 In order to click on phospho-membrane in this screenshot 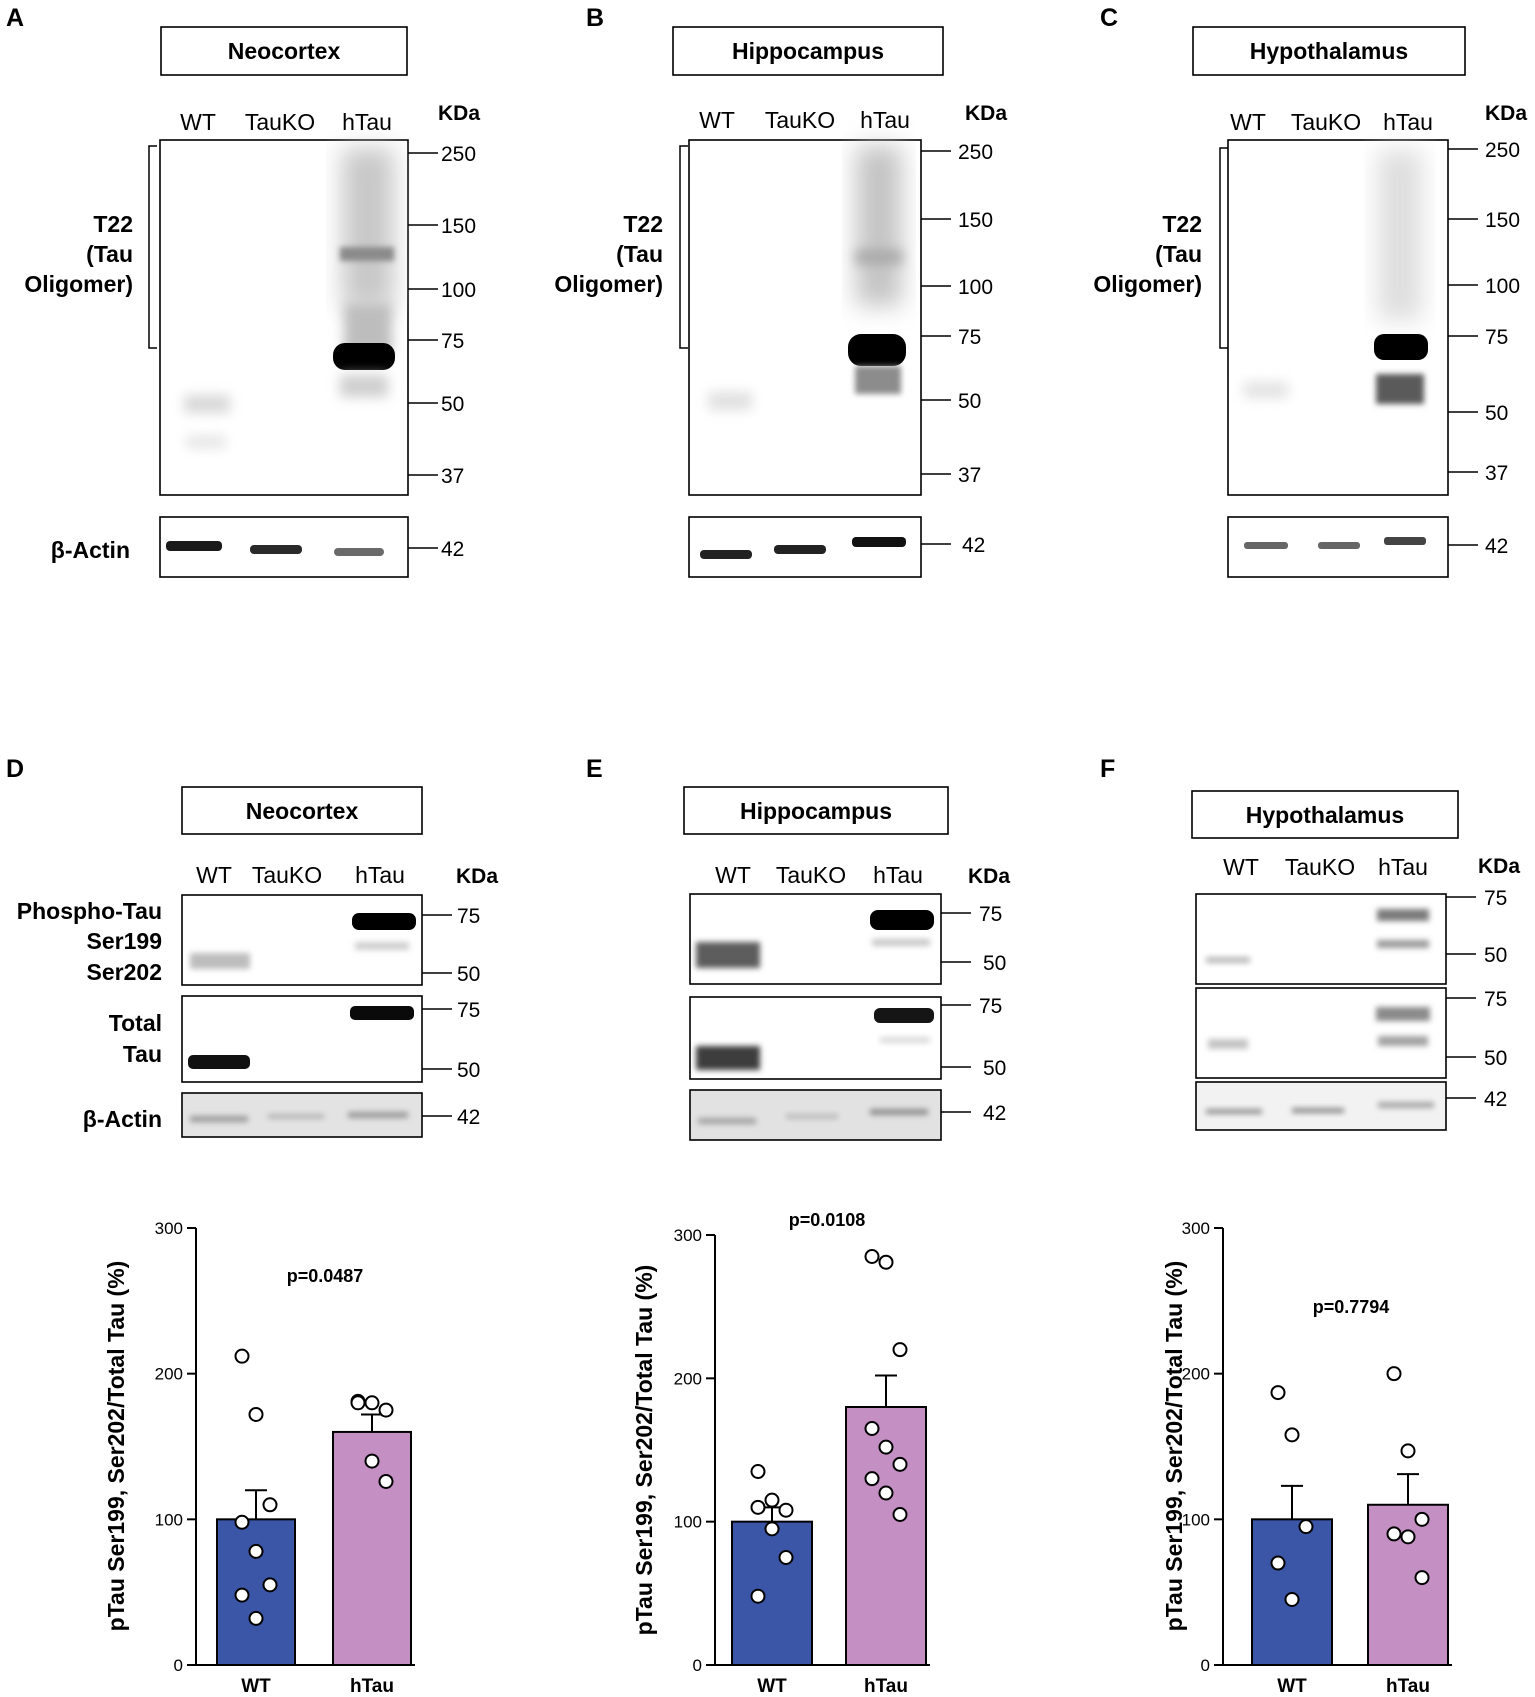, I will do `click(302, 940)`.